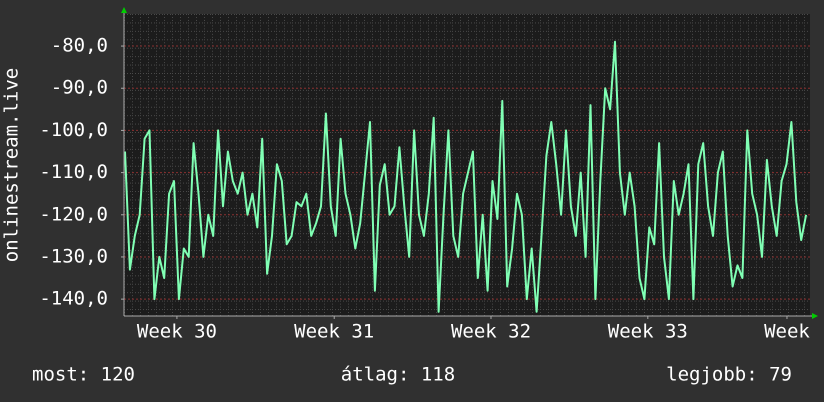 The image size is (824, 402). What do you see at coordinates (79, 46) in the screenshot?
I see `y-tick-label: -80,0` at bounding box center [79, 46].